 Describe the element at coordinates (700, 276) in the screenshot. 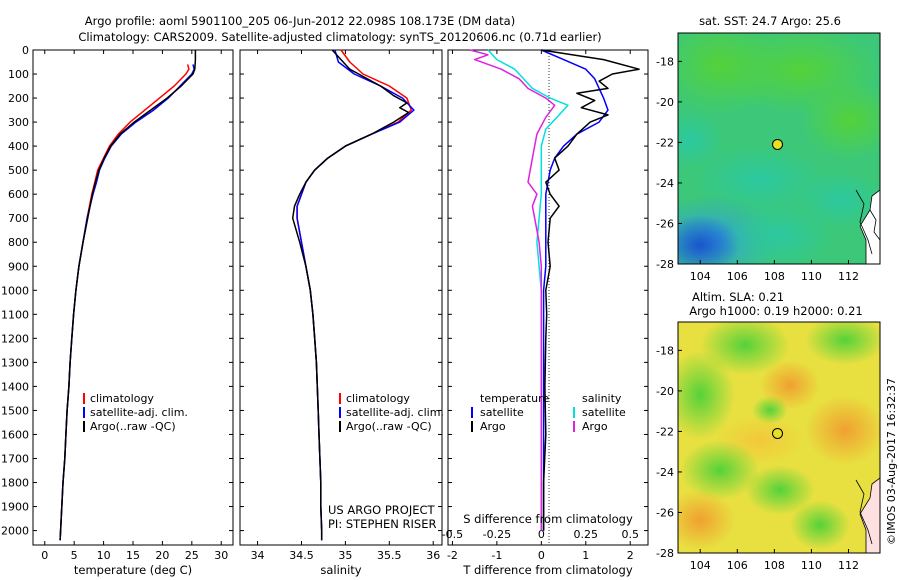

I see `map-x-tick-label: 104` at that location.